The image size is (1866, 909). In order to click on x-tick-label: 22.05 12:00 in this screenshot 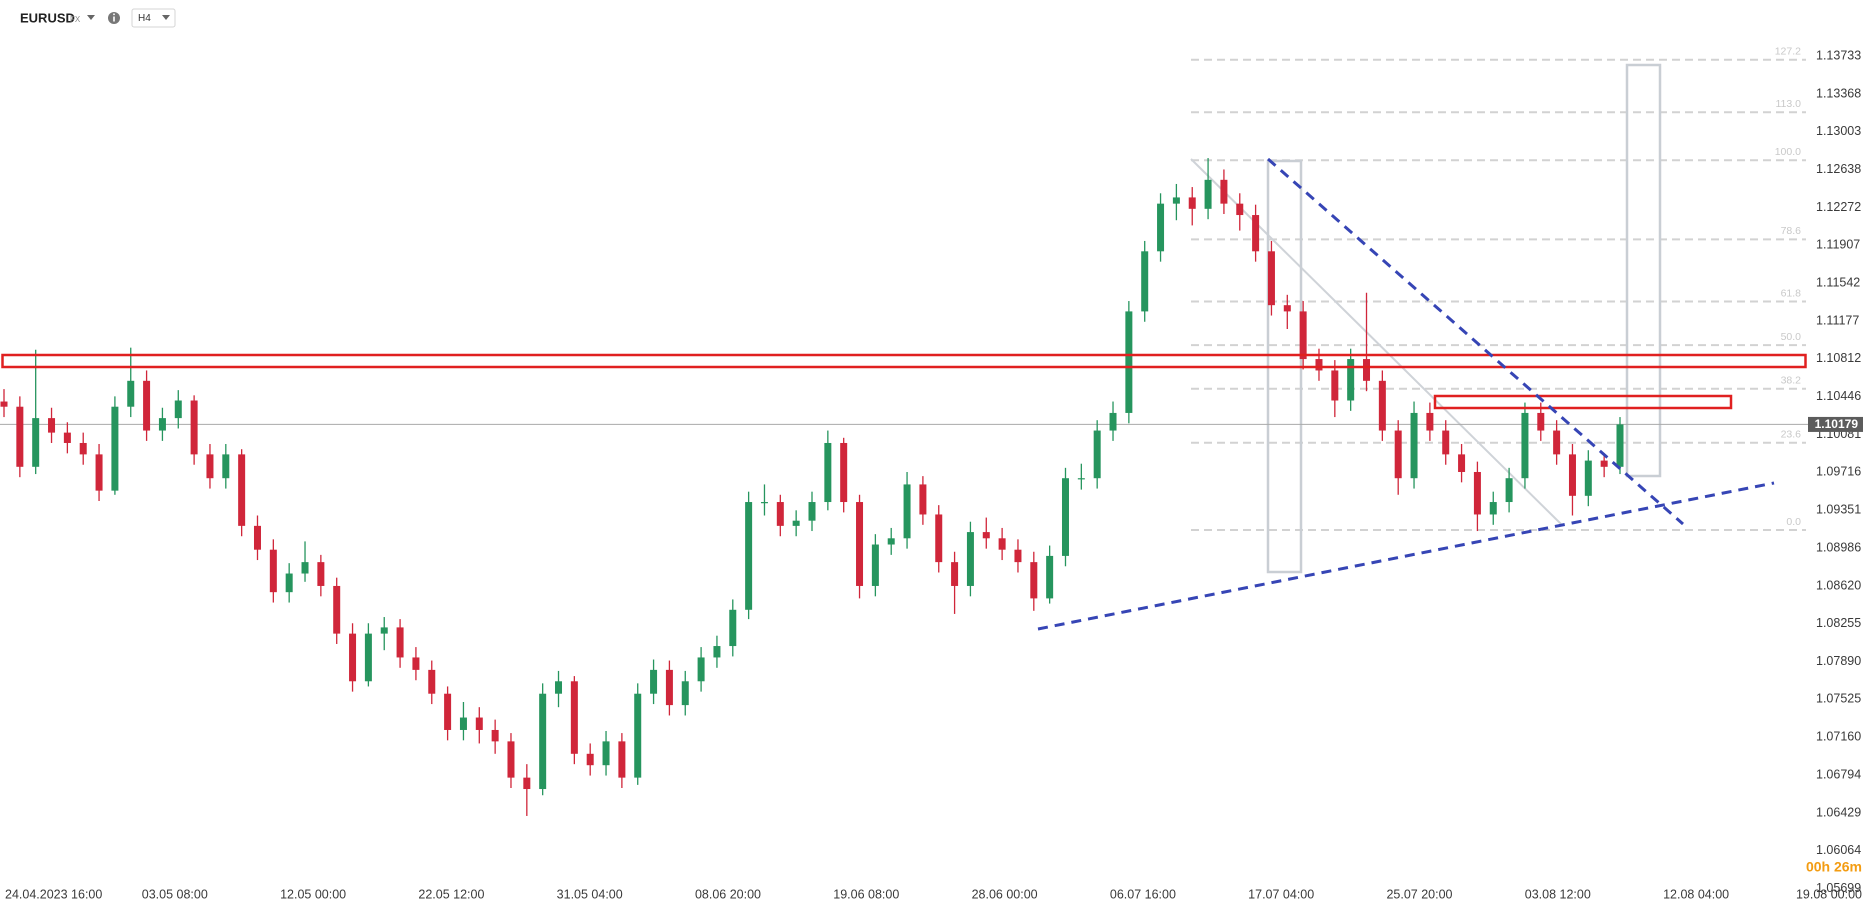, I will do `click(451, 894)`.